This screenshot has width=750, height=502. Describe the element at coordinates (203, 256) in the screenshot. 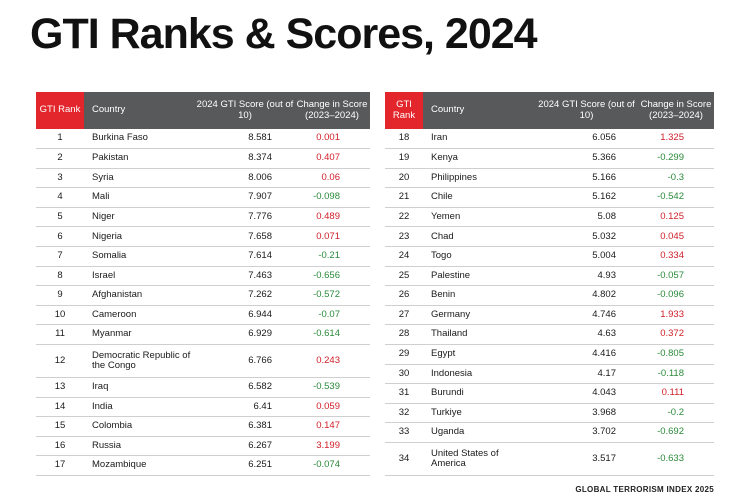

I see `table-row: 7 Somalia 7.614 -0.21` at that location.